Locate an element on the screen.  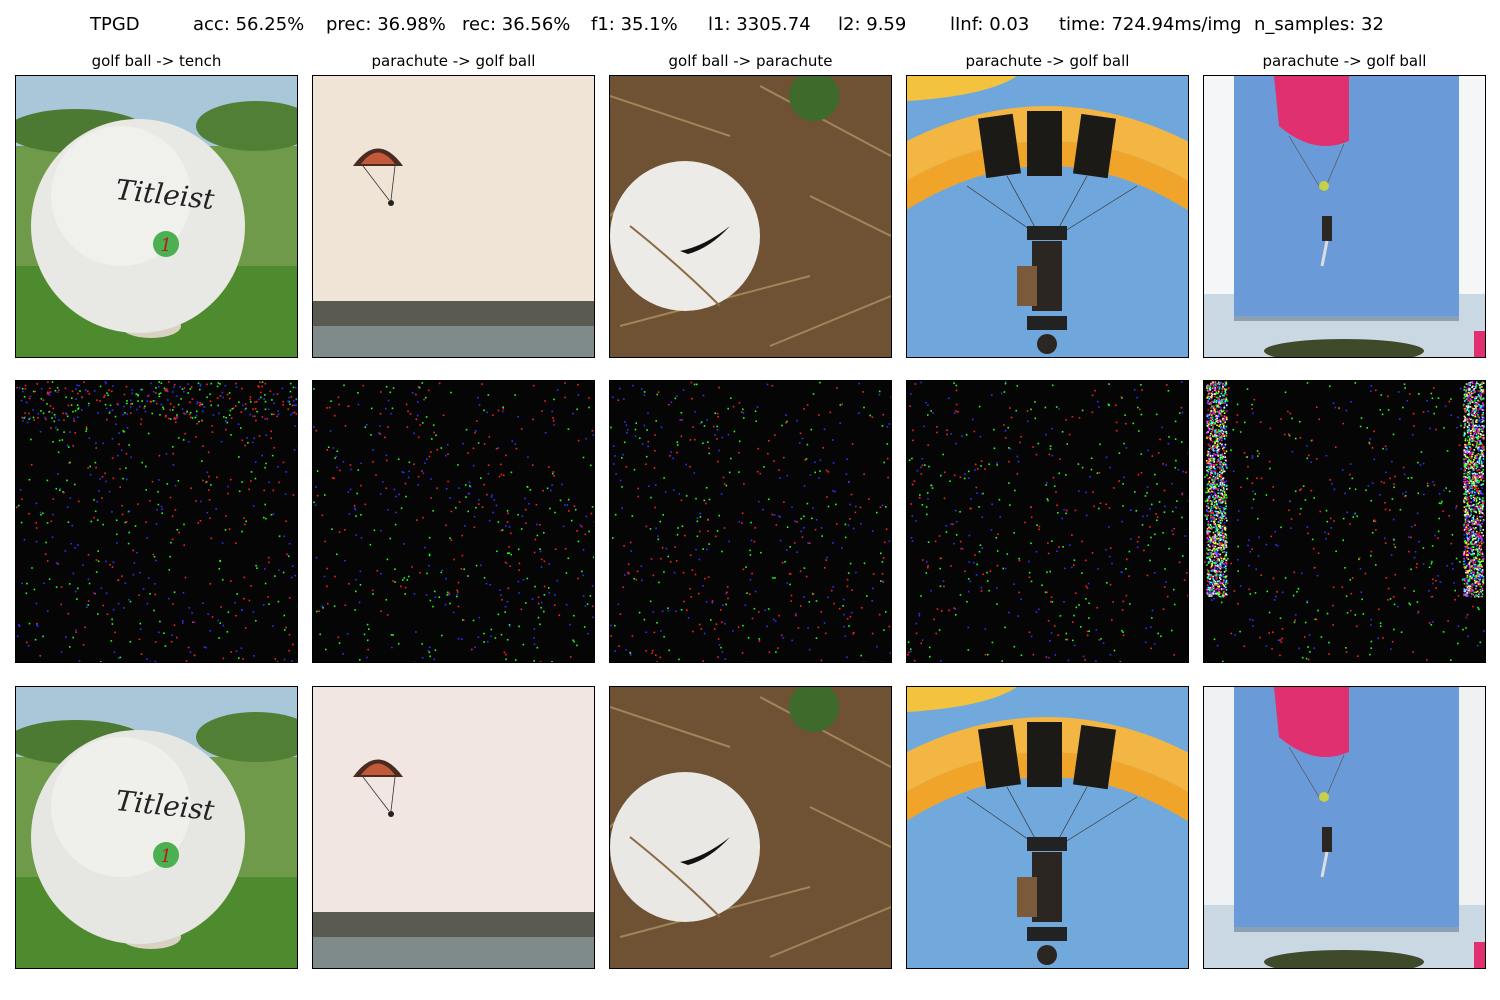
yellow-parachute-adversarial-image is located at coordinates (1047, 827).